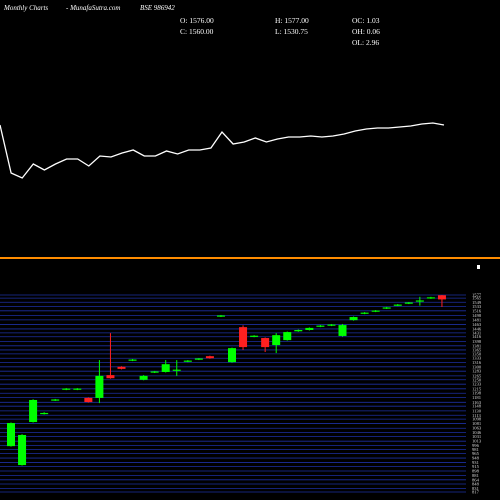 This screenshot has width=500, height=500. What do you see at coordinates (476, 475) in the screenshot?
I see `y-tick-label: 881` at bounding box center [476, 475].